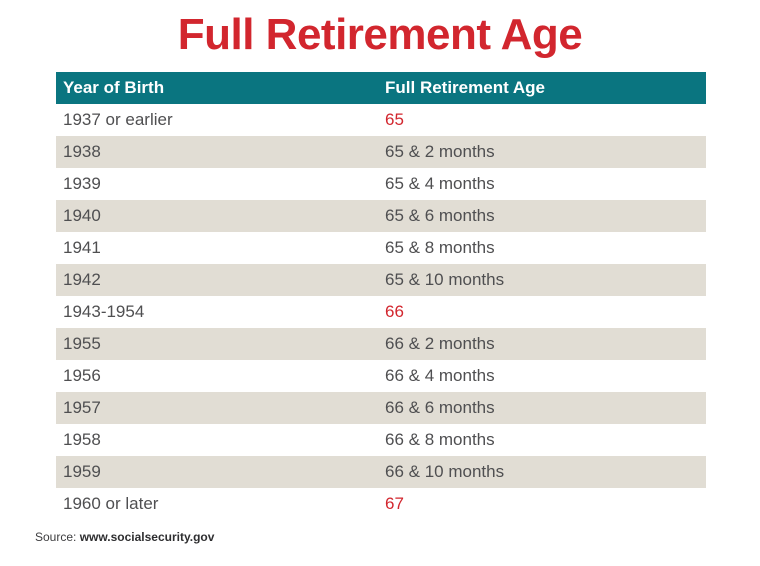 This screenshot has height=566, width=760. What do you see at coordinates (381, 280) in the screenshot?
I see `table-row: 1942 65 & 10 months` at bounding box center [381, 280].